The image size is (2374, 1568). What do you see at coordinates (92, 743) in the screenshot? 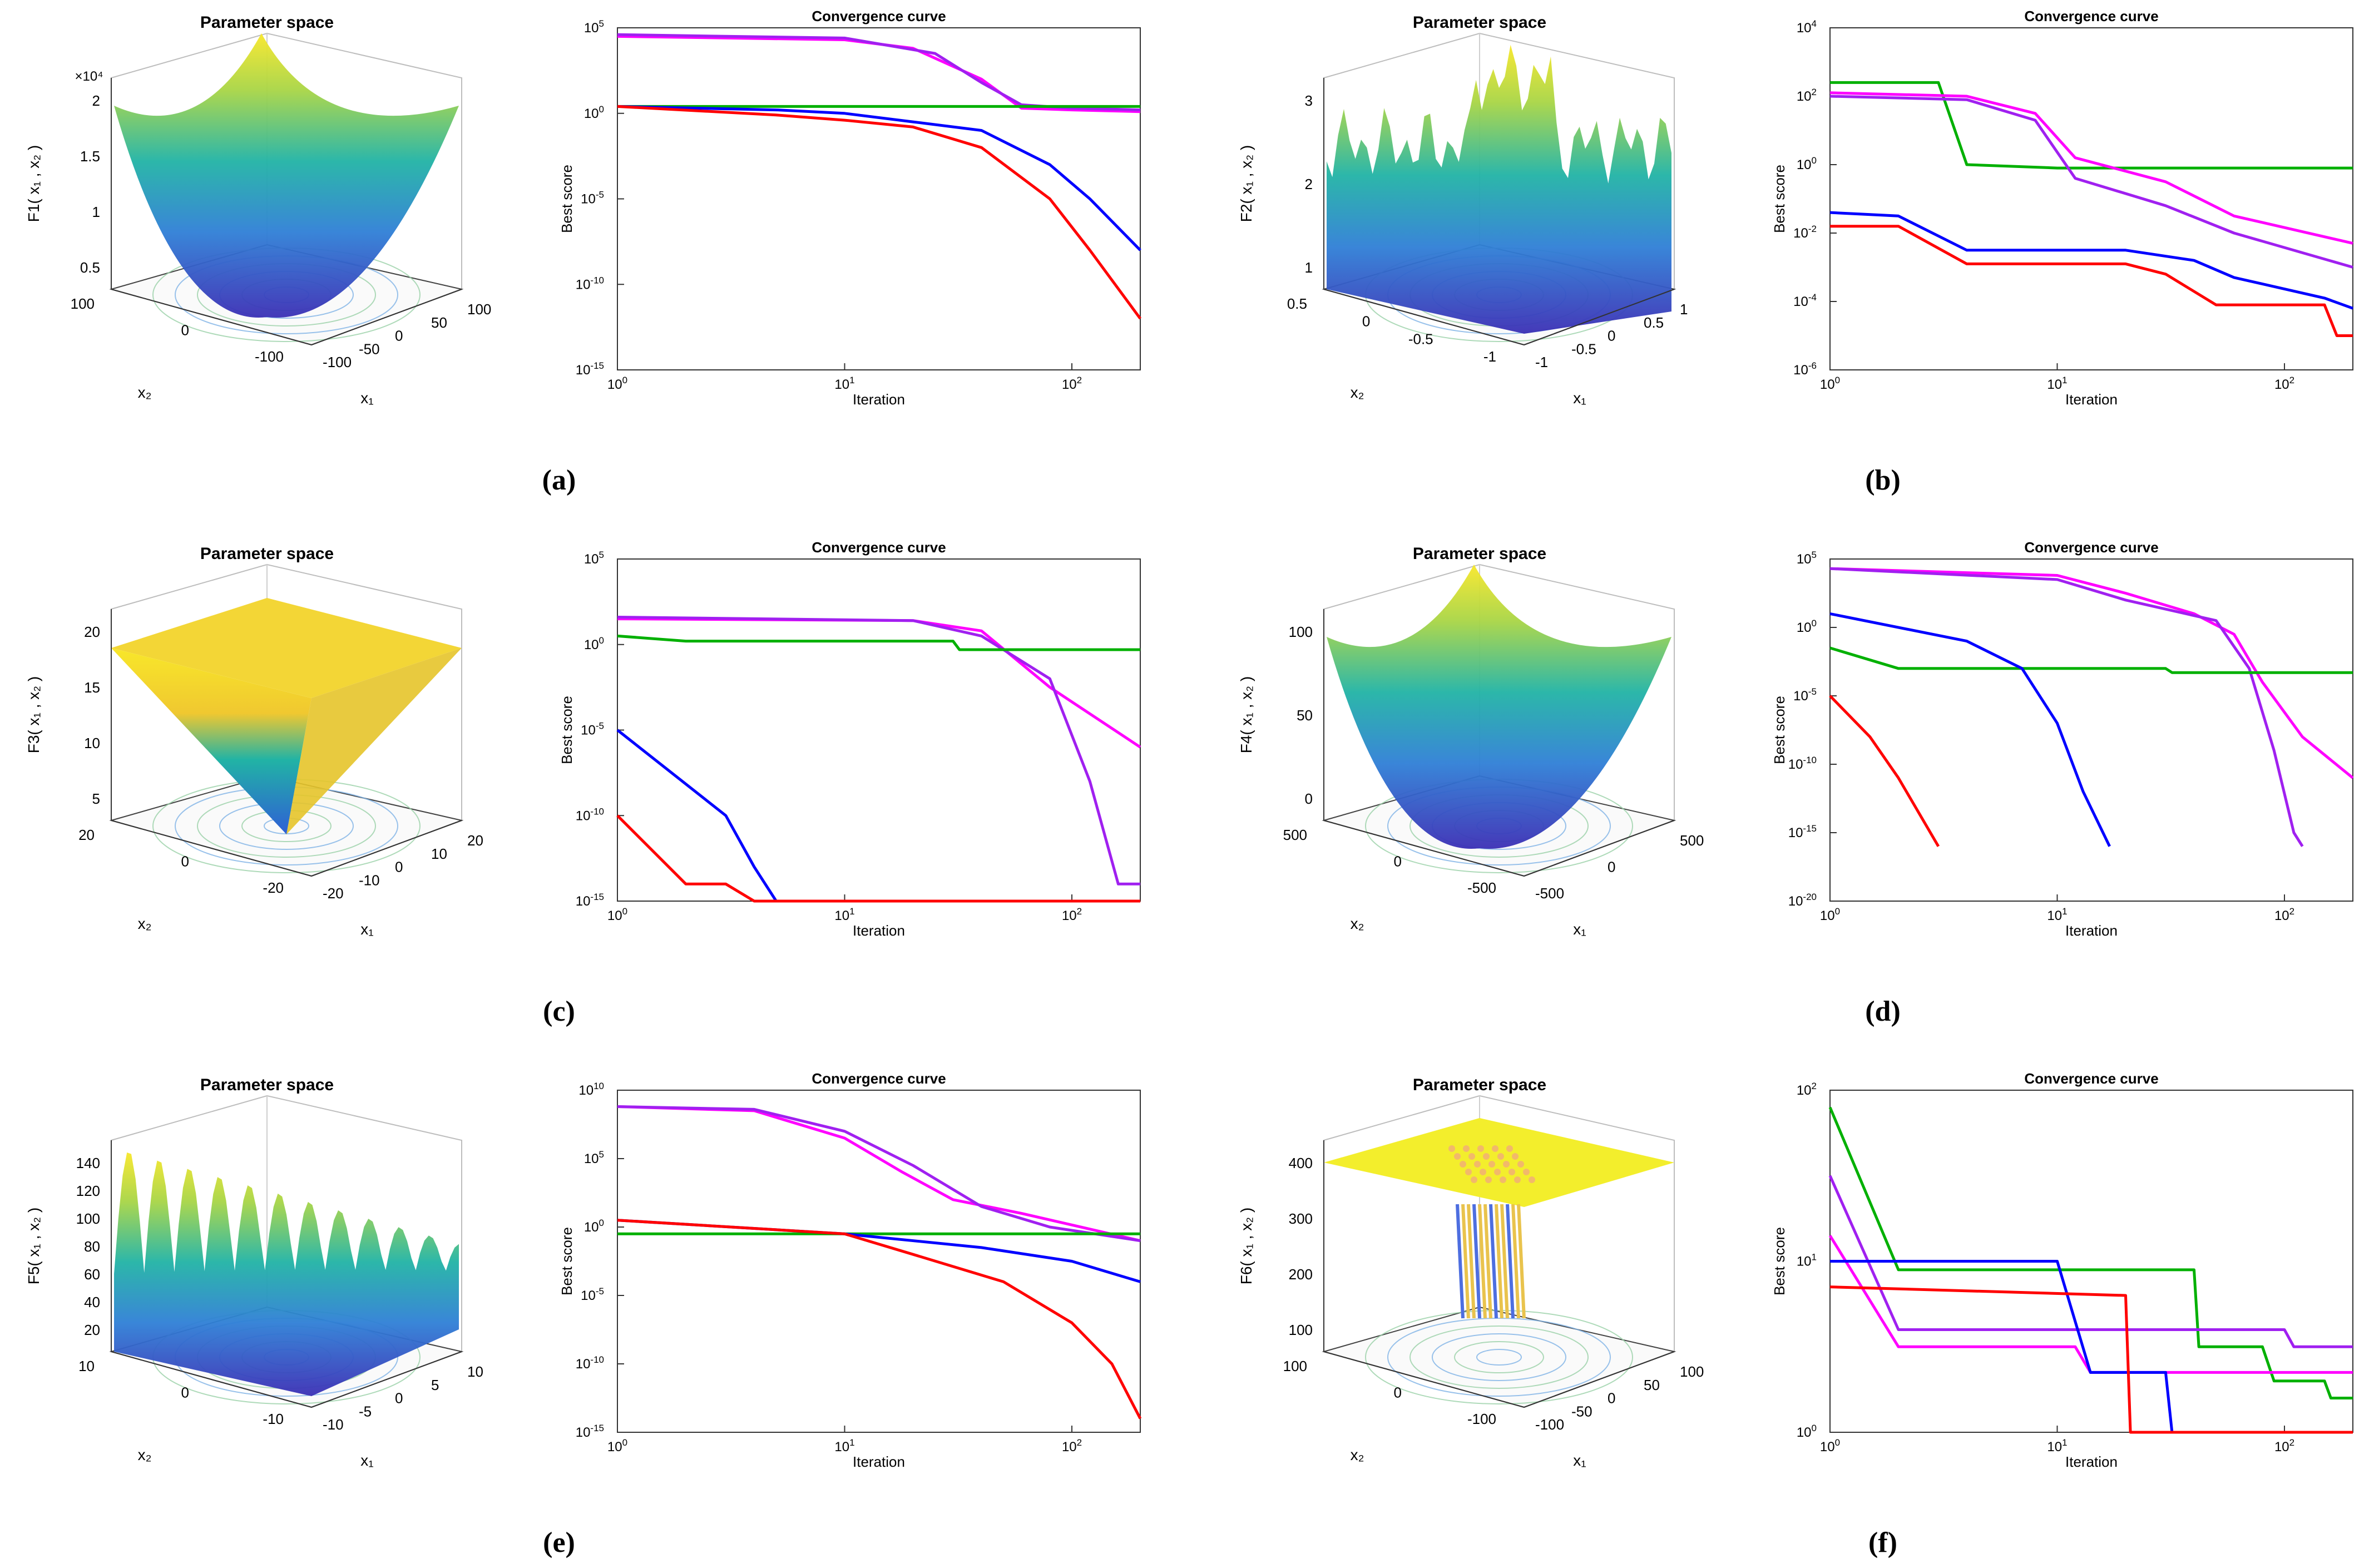
I see `z-tick-label: 10` at bounding box center [92, 743].